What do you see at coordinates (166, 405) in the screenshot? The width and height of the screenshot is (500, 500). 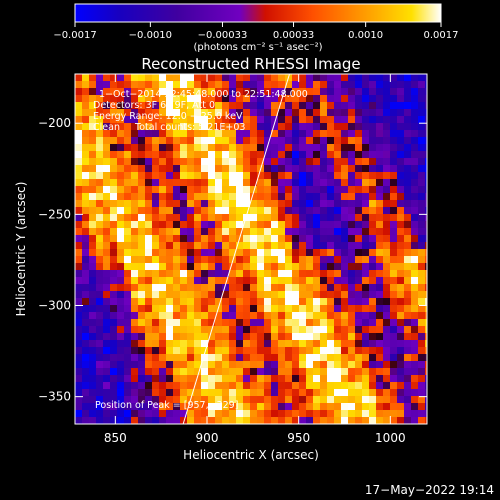 I see `annotation-peak-position: Position of Peak = [957,−329]` at bounding box center [166, 405].